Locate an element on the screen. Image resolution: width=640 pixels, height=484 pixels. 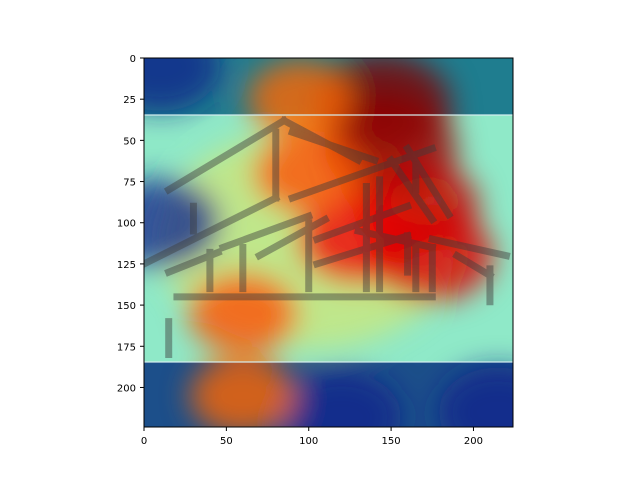
heat-core is located at coordinates (382, 107).